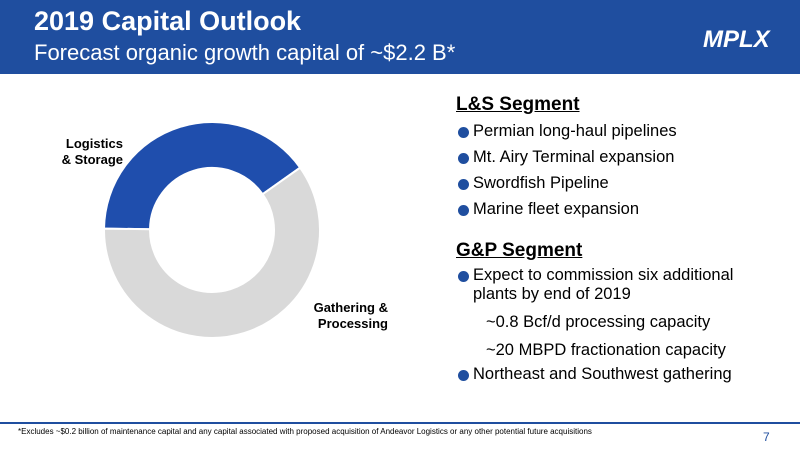 This screenshot has height=450, width=800. What do you see at coordinates (212, 252) in the screenshot?
I see `donut-slice-gathering-processing` at bounding box center [212, 252].